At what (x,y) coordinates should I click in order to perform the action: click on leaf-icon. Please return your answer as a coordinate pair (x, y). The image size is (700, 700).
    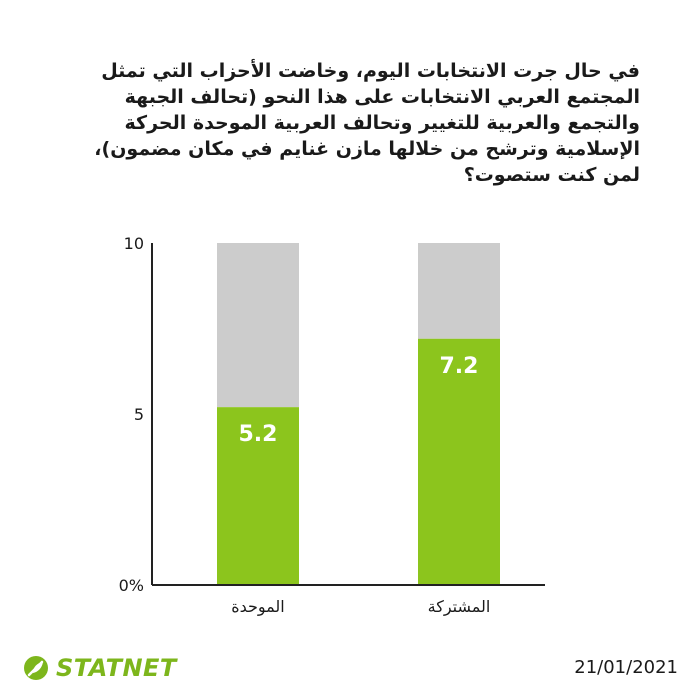
    Looking at the image, I should click on (36, 668).